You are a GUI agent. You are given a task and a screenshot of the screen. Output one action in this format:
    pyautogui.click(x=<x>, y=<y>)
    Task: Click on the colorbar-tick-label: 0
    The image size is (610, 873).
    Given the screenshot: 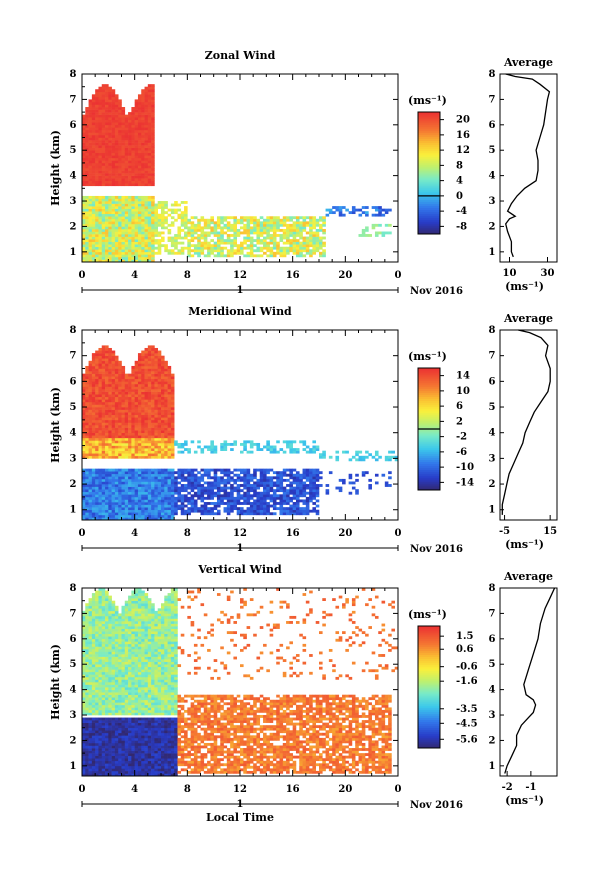 What is the action you would take?
    pyautogui.click(x=459, y=196)
    